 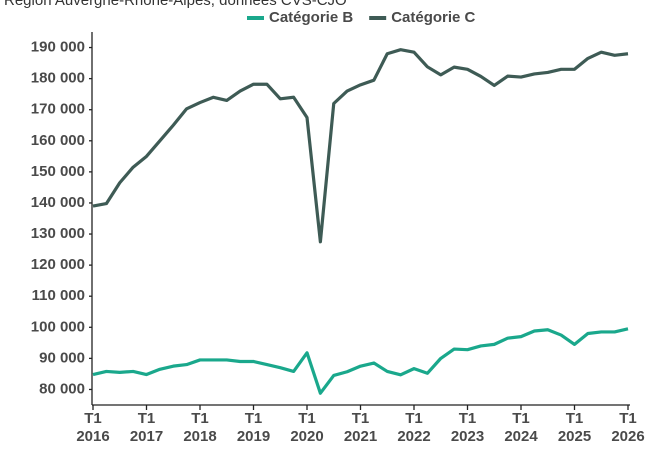 I want to click on y-tick-label: 140 000, so click(x=58, y=202).